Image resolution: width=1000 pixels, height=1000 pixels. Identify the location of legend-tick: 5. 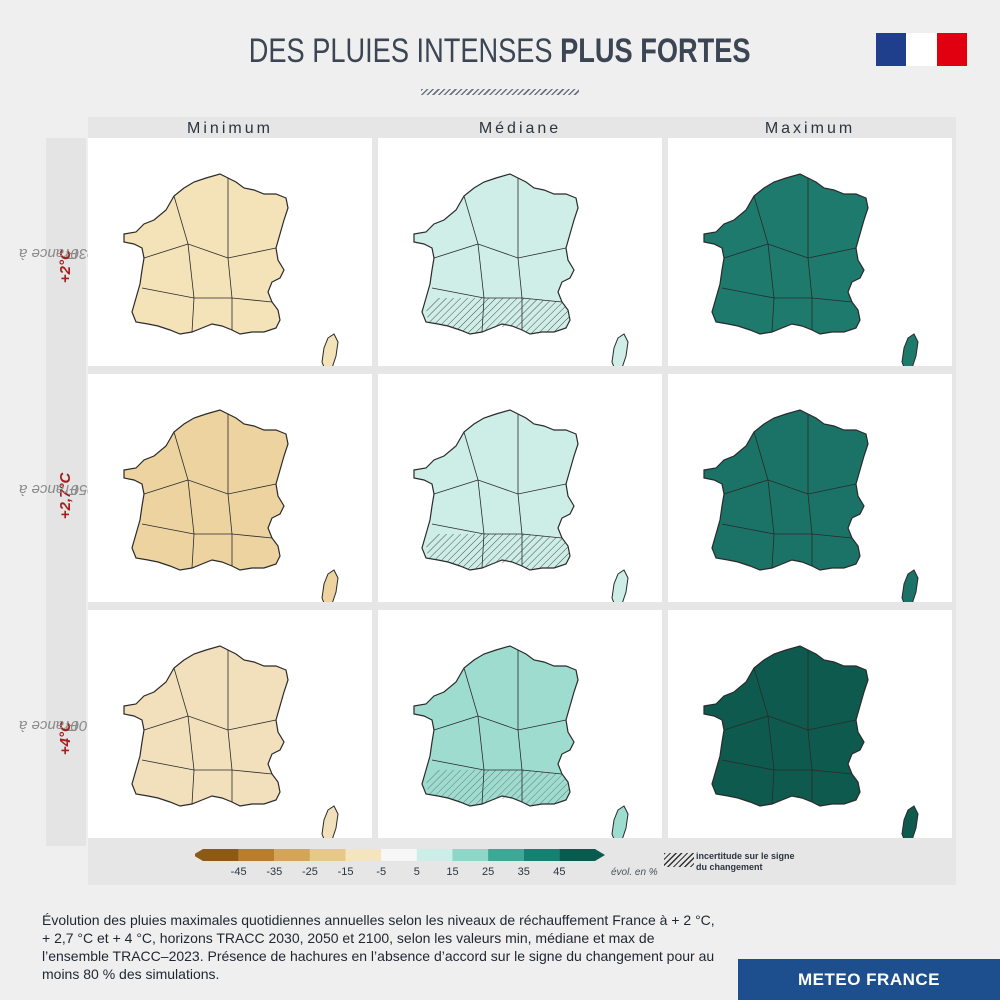
(417, 872).